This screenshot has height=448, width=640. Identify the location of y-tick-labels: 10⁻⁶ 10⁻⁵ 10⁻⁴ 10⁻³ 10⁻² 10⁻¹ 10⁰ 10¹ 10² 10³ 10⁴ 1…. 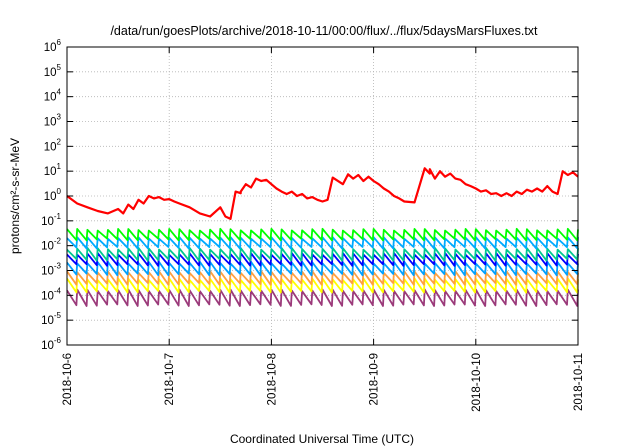
(51, 195).